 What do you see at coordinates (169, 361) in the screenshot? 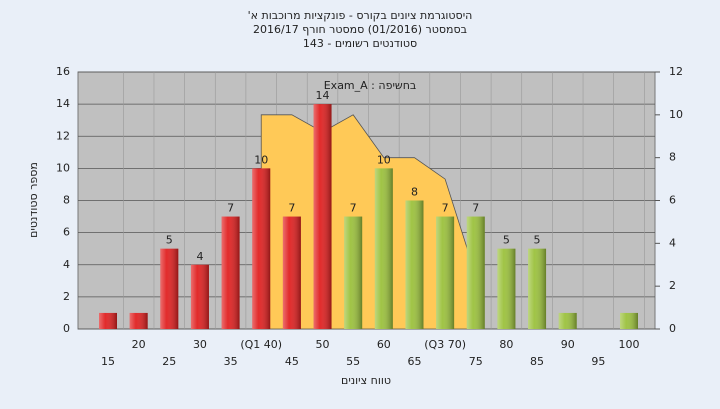
I see `x-tick-label: 25` at bounding box center [169, 361].